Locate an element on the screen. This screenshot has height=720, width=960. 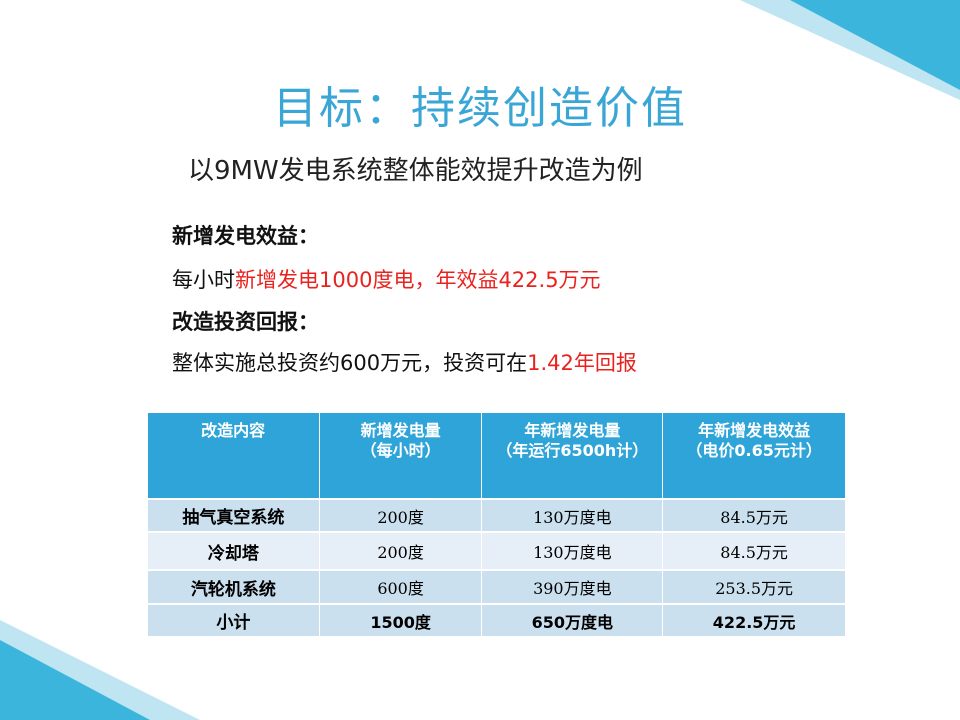
page-title: 目标：持续创造价值 is located at coordinates (480, 108).